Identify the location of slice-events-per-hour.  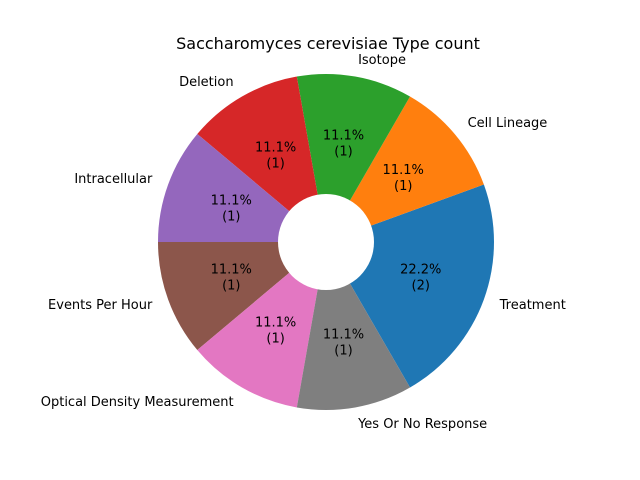
(242, 296).